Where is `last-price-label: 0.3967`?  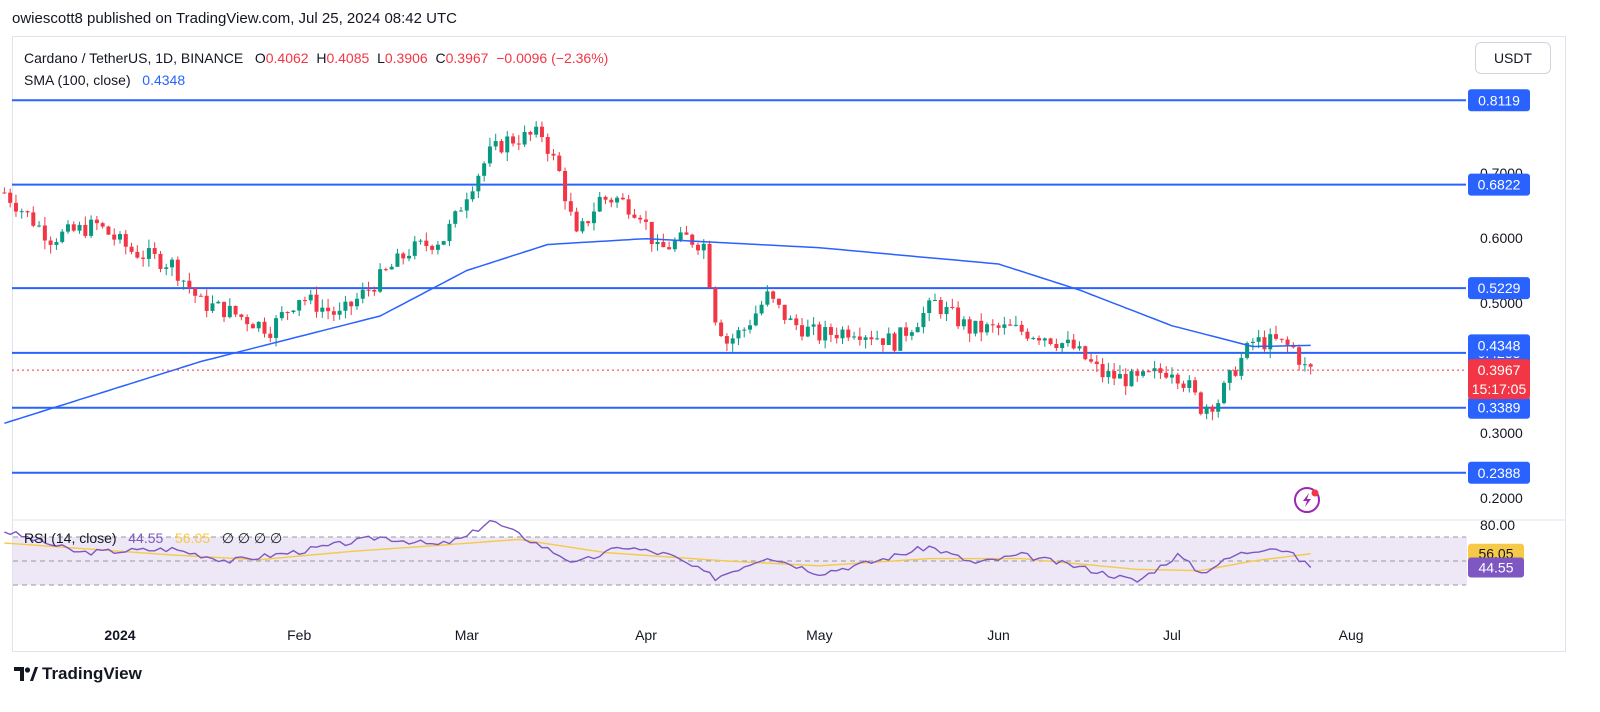 last-price-label: 0.3967 is located at coordinates (1499, 370).